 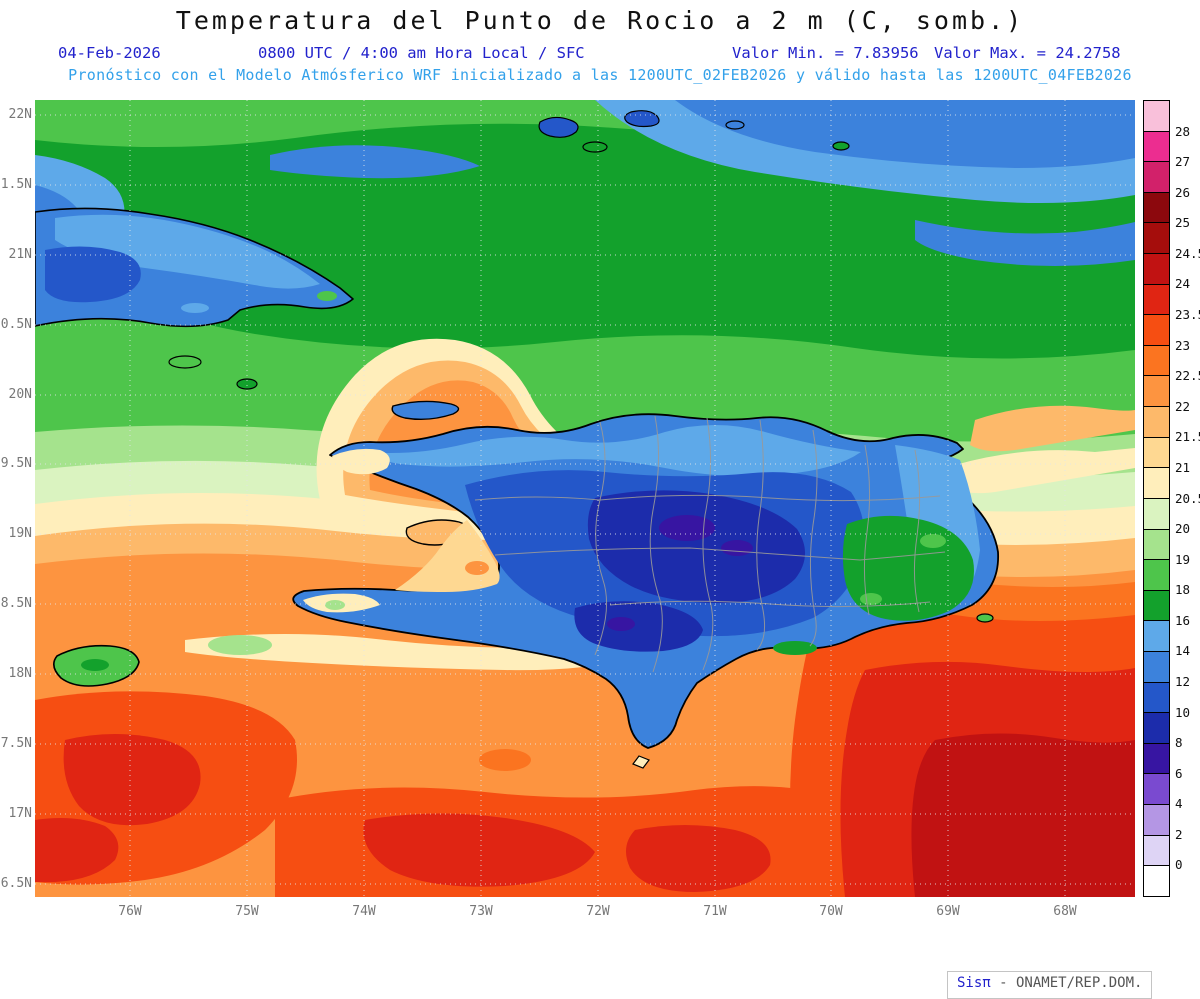 What do you see at coordinates (1179, 865) in the screenshot?
I see `colorbar-tick-label: 0` at bounding box center [1179, 865].